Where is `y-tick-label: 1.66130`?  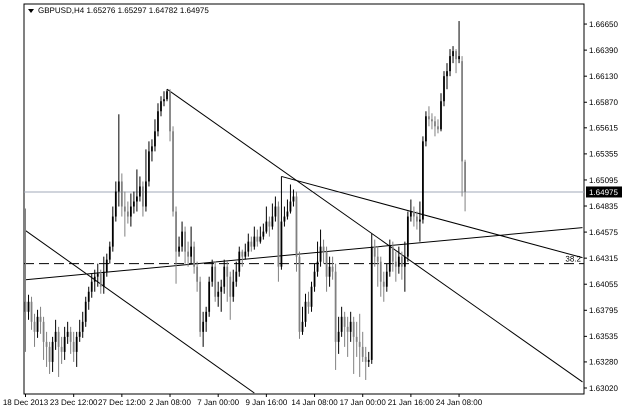
y-tick-label: 1.66130 is located at coordinates (603, 76).